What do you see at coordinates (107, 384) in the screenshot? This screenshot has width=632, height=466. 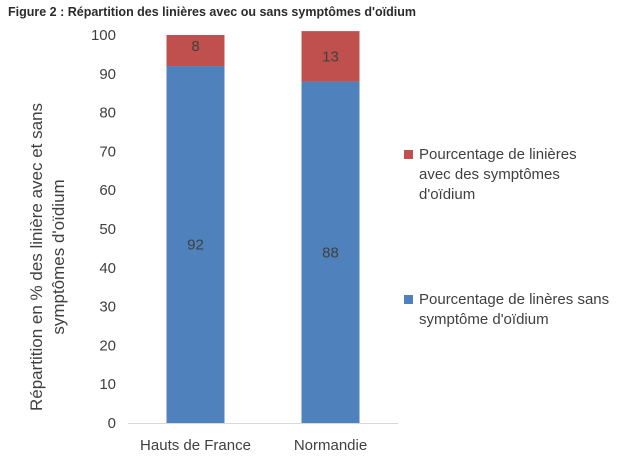 I see `y-tick-label: 10` at bounding box center [107, 384].